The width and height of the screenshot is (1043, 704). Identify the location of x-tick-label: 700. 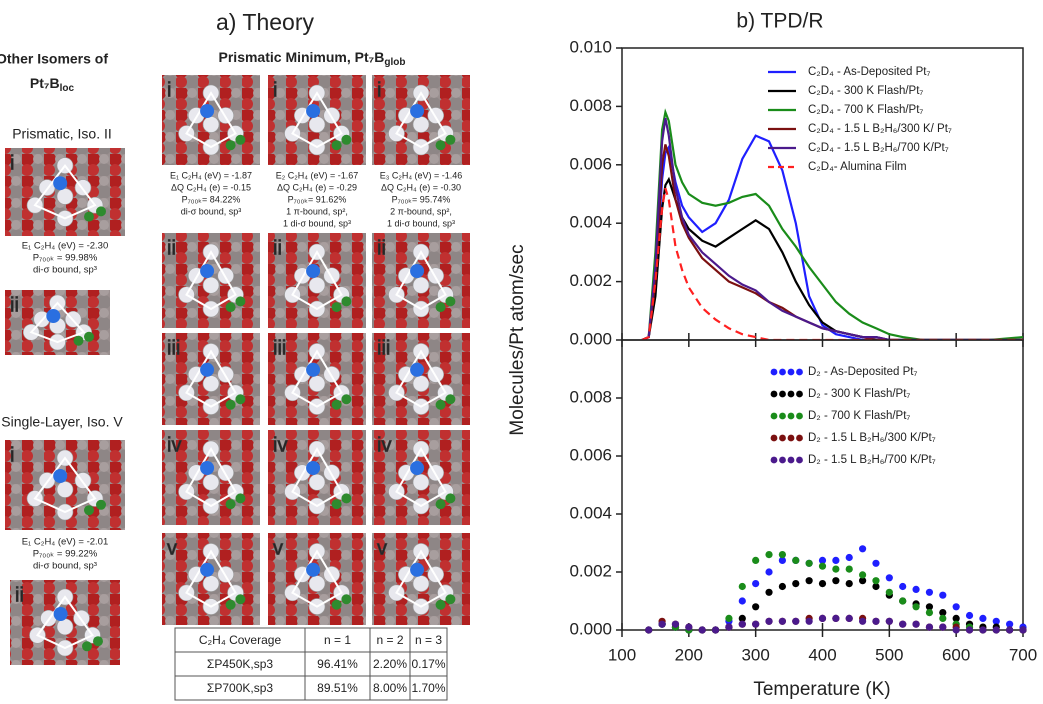
(1023, 654).